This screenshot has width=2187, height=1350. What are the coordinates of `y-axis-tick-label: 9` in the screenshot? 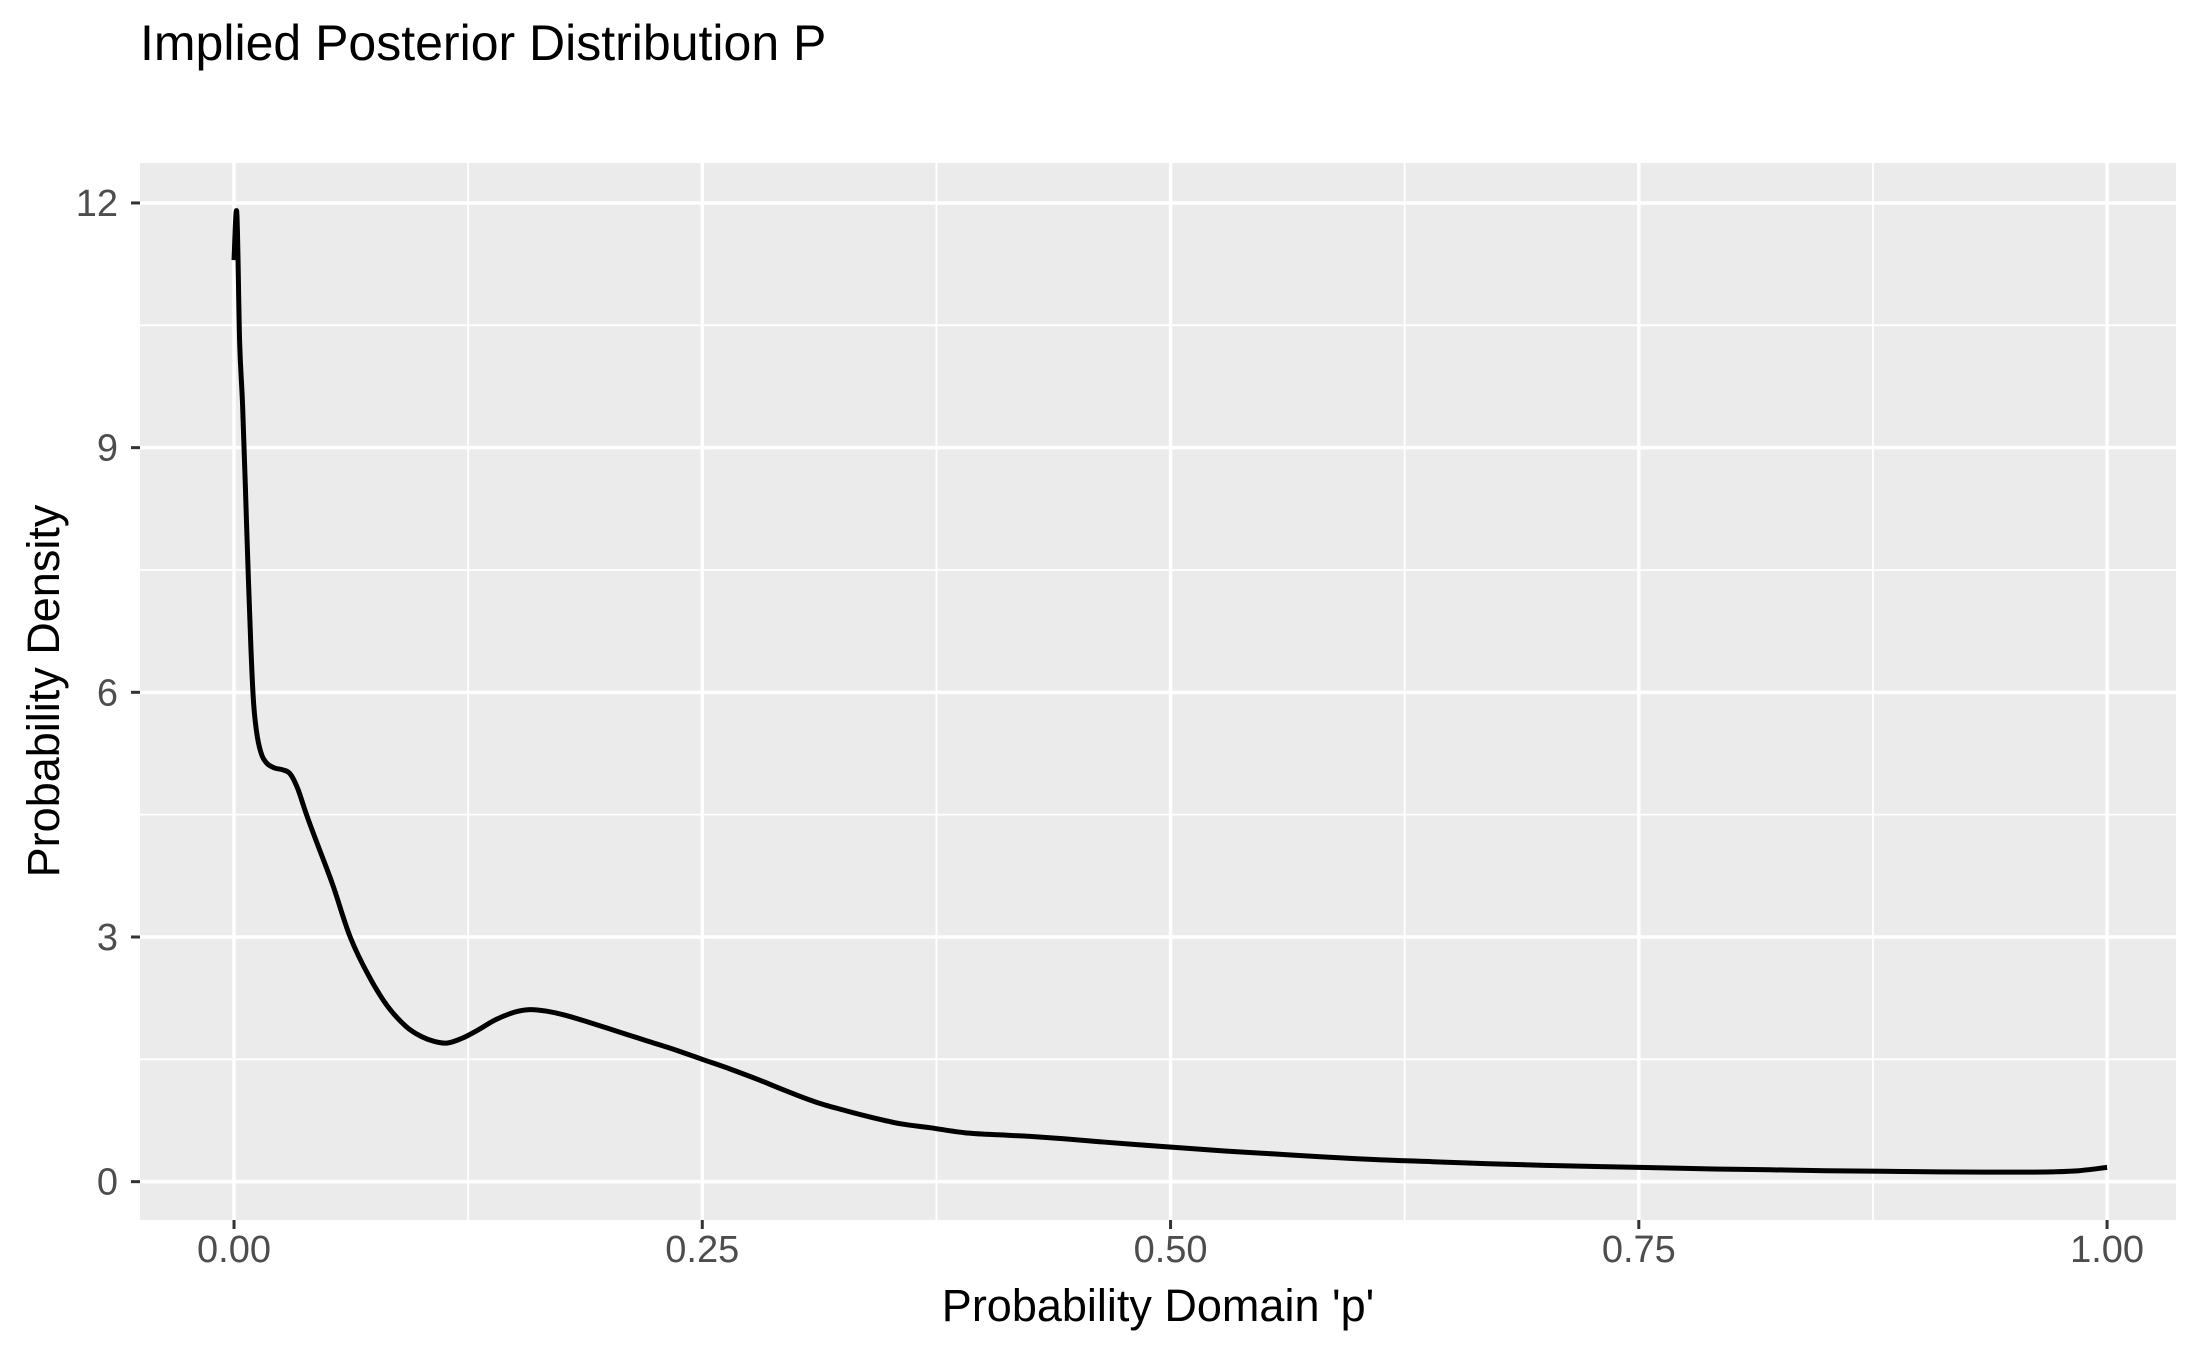 It's located at (107, 449).